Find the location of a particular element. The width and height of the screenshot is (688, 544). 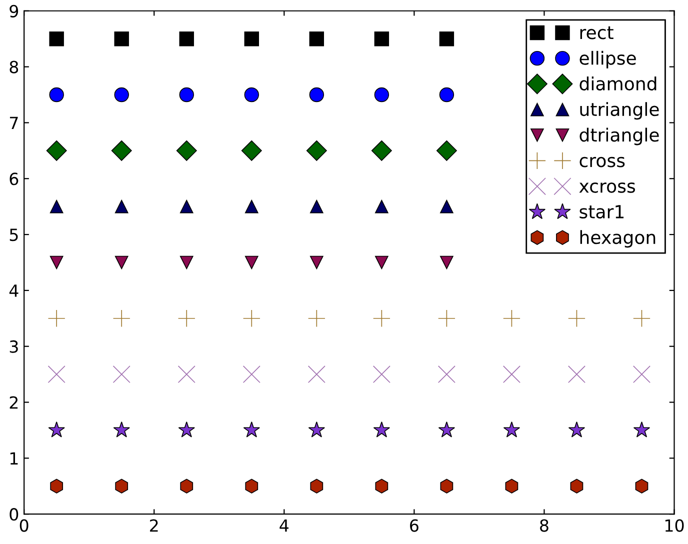

x-tick-label: 8 is located at coordinates (544, 525).